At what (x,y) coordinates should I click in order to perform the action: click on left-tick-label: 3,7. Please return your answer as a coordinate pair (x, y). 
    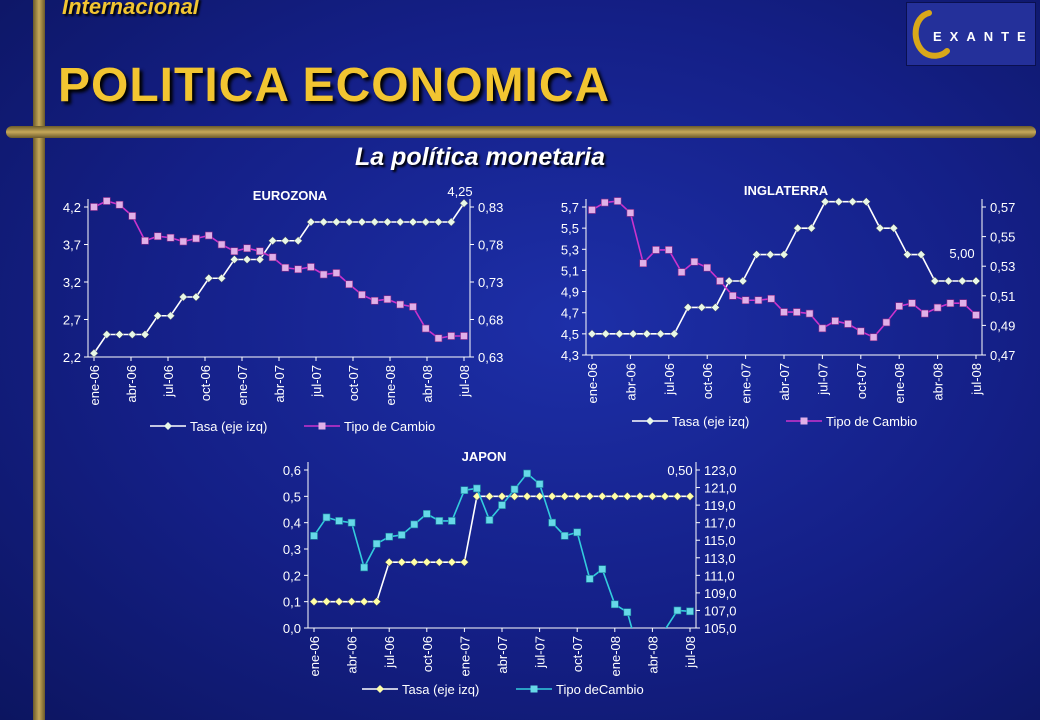
    Looking at the image, I should click on (72, 245).